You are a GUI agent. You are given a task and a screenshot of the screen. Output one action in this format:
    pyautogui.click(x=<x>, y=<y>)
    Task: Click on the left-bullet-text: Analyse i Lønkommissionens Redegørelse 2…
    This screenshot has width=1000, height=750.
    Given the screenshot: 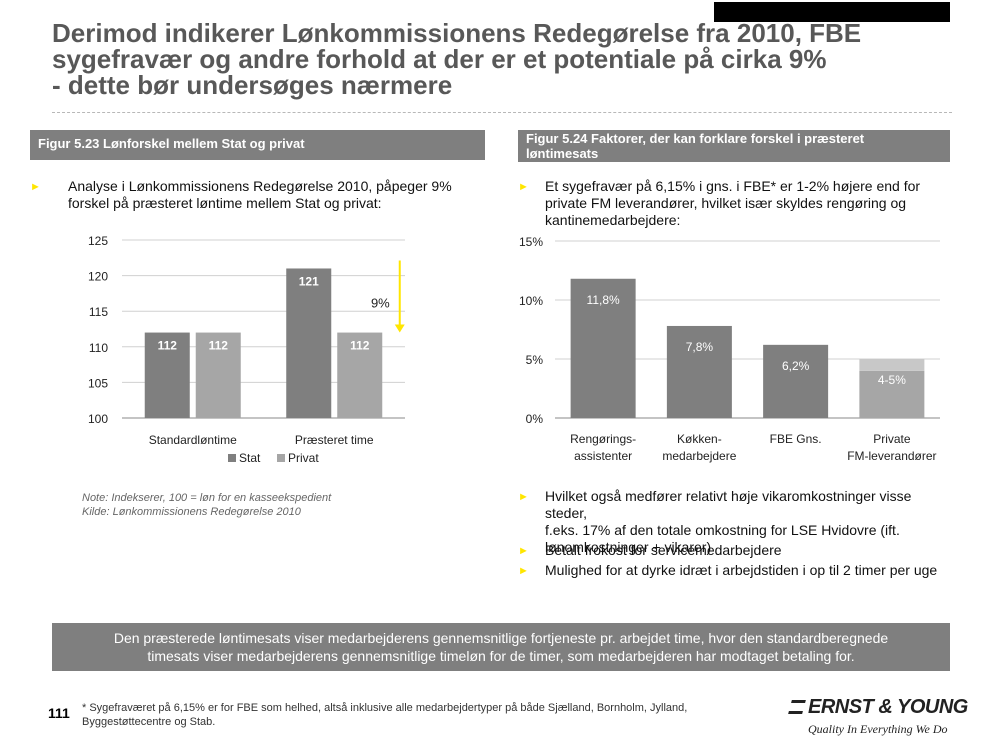 What is the action you would take?
    pyautogui.click(x=273, y=195)
    